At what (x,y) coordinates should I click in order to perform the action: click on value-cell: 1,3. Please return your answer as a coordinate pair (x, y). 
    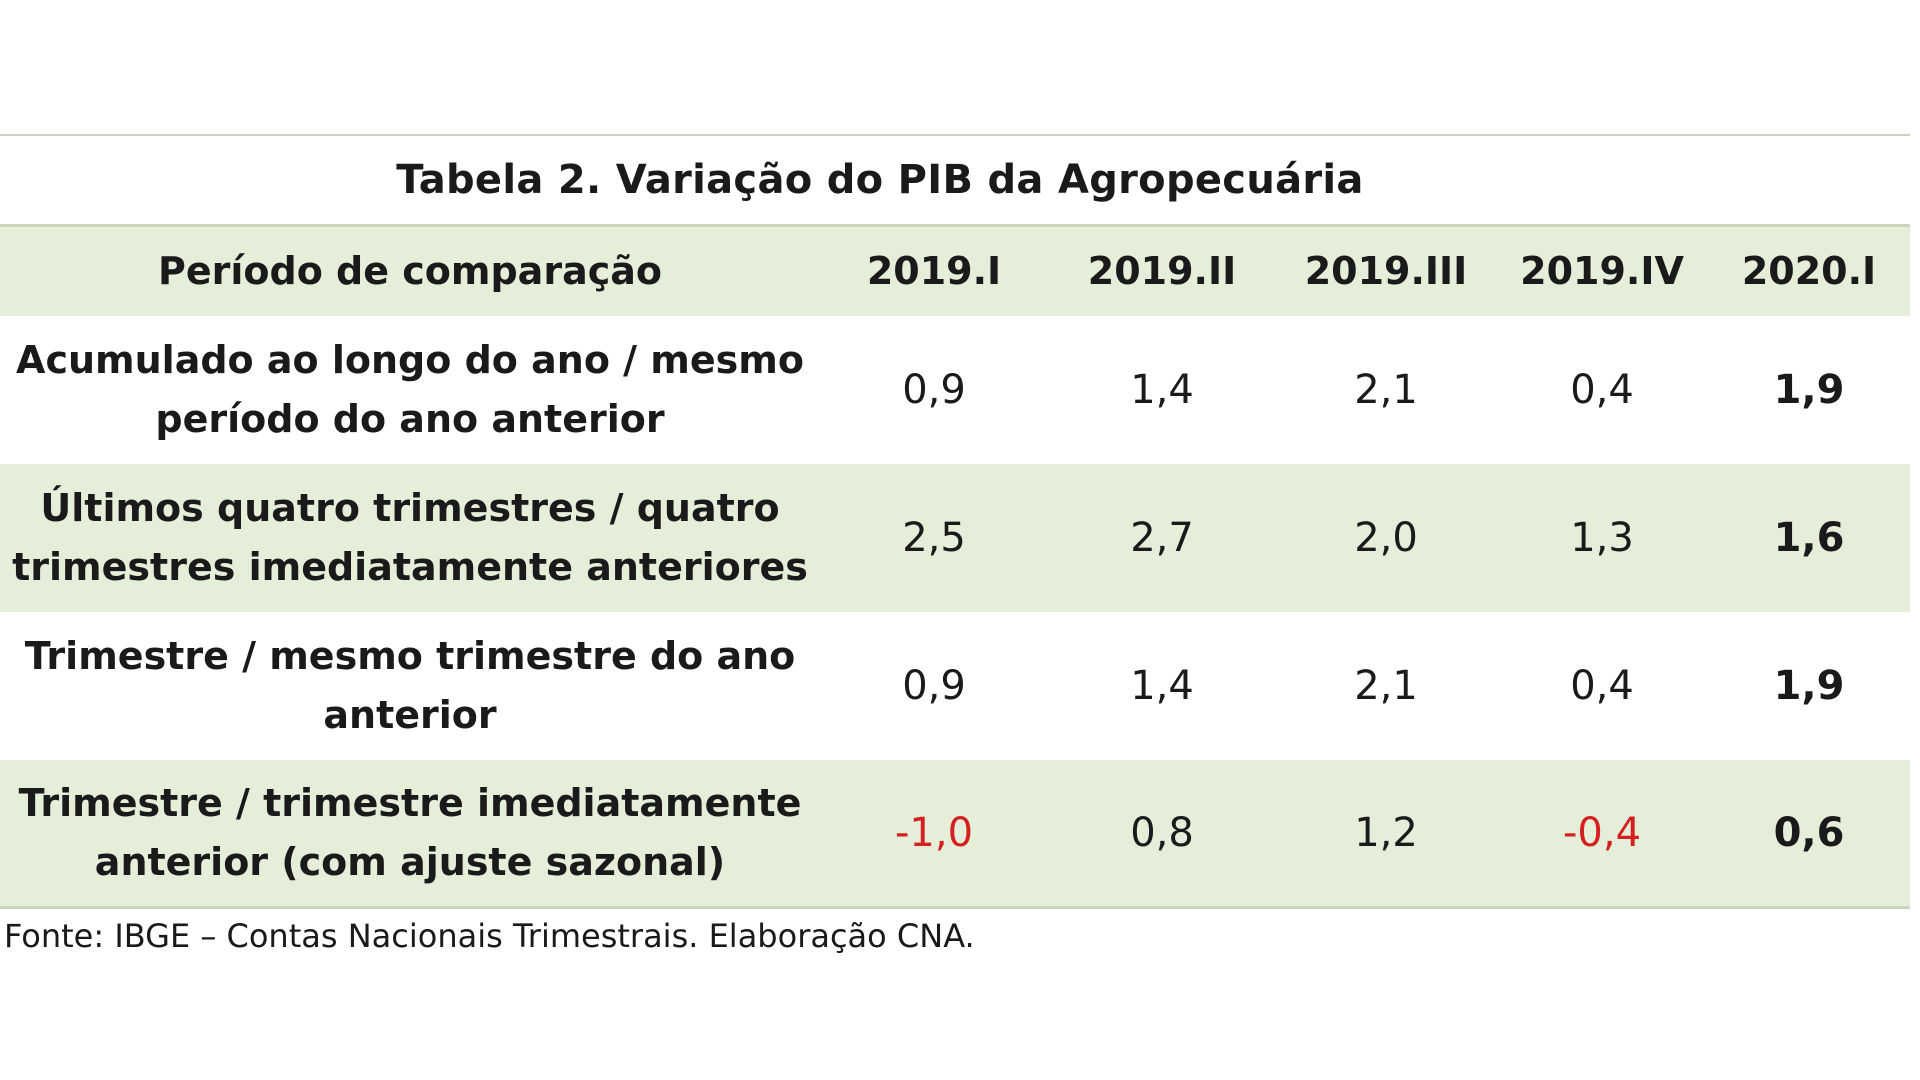
    Looking at the image, I should click on (1602, 537).